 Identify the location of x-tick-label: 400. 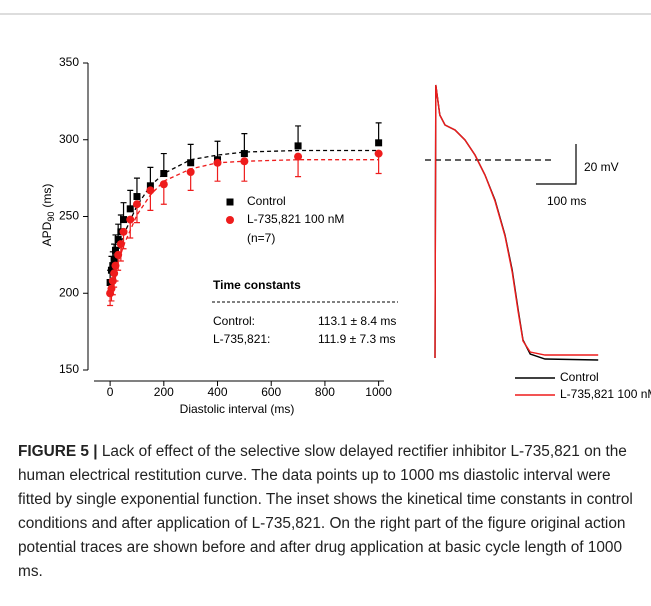
(218, 392).